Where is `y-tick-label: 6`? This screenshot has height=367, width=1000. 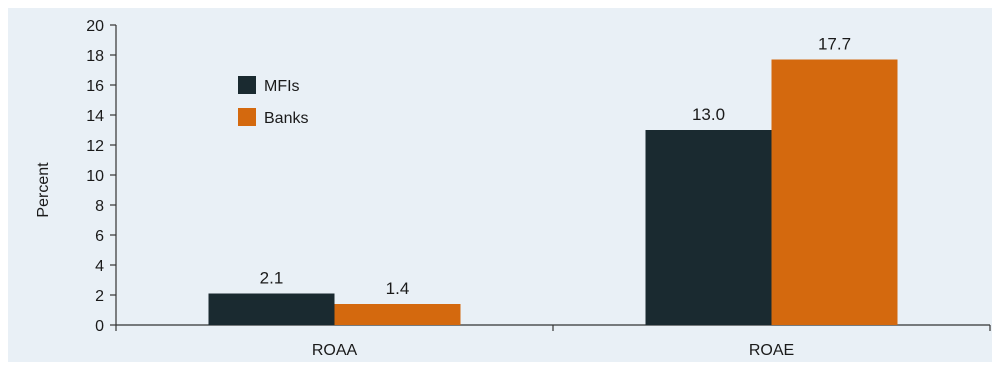 y-tick-label: 6 is located at coordinates (99, 236).